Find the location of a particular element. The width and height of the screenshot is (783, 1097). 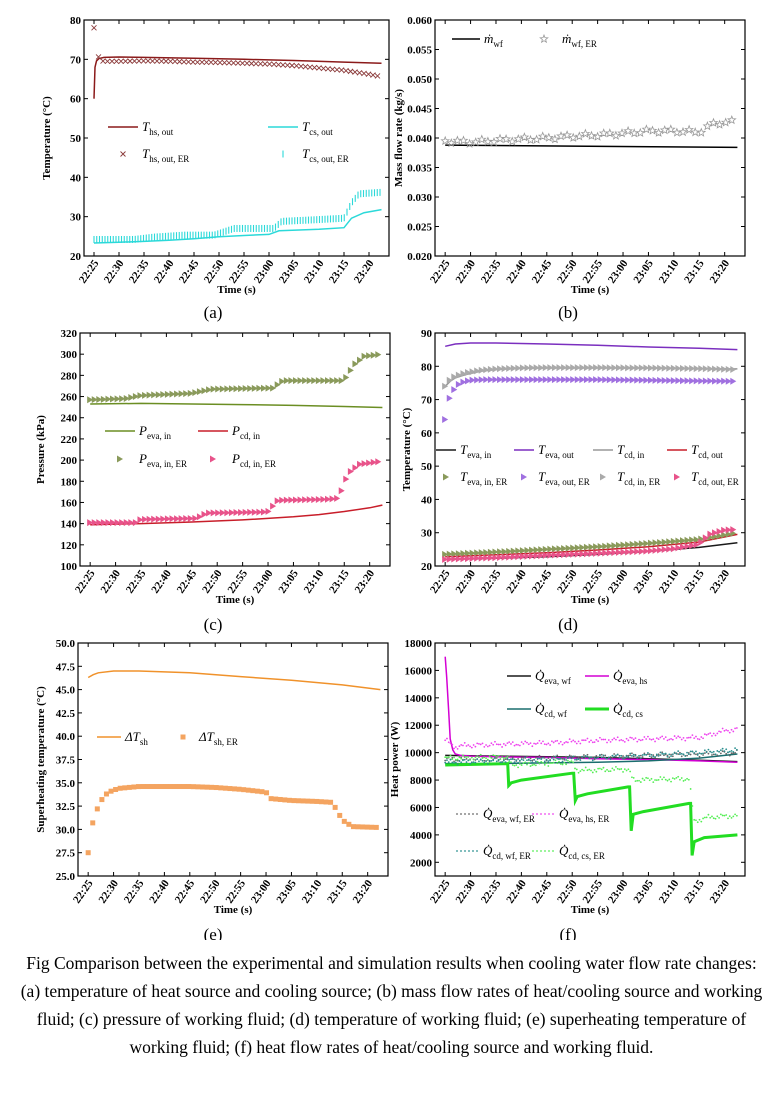

y-tick-label: 100 is located at coordinates (69, 567).